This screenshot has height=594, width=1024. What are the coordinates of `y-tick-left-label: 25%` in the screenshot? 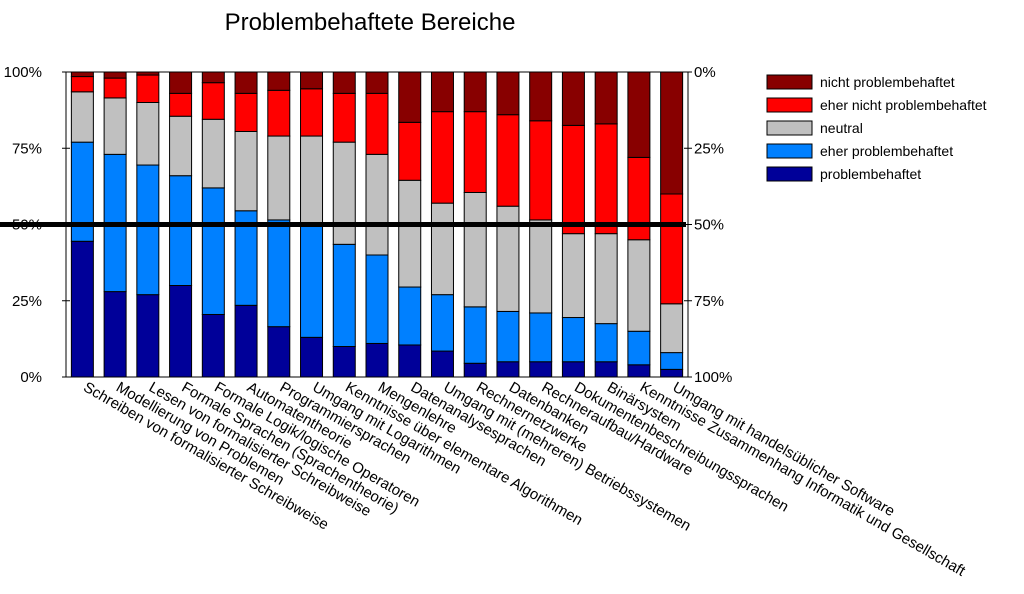 It's located at (27, 301).